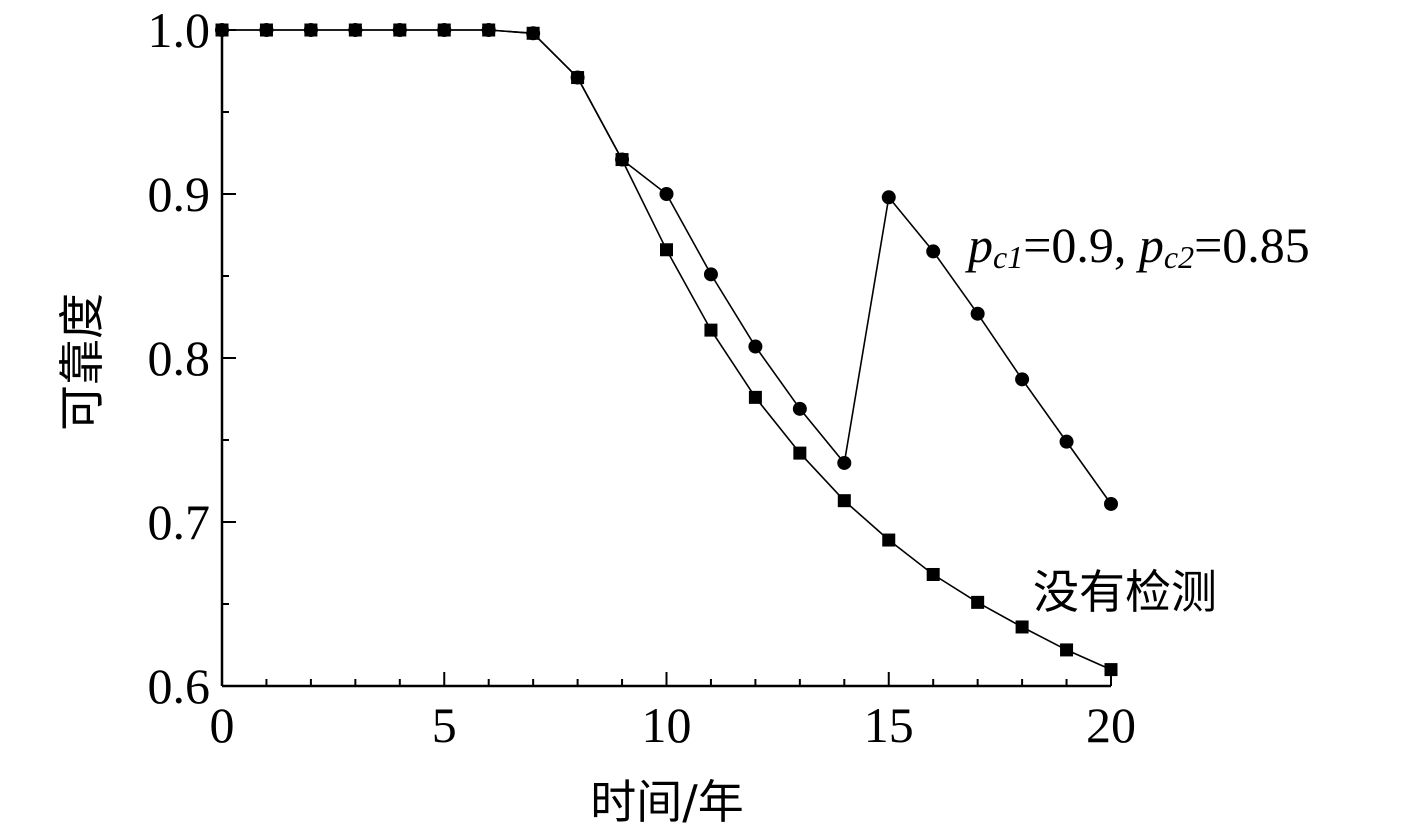 The image size is (1417, 831). I want to click on x-tick-label: 0, so click(222, 725).